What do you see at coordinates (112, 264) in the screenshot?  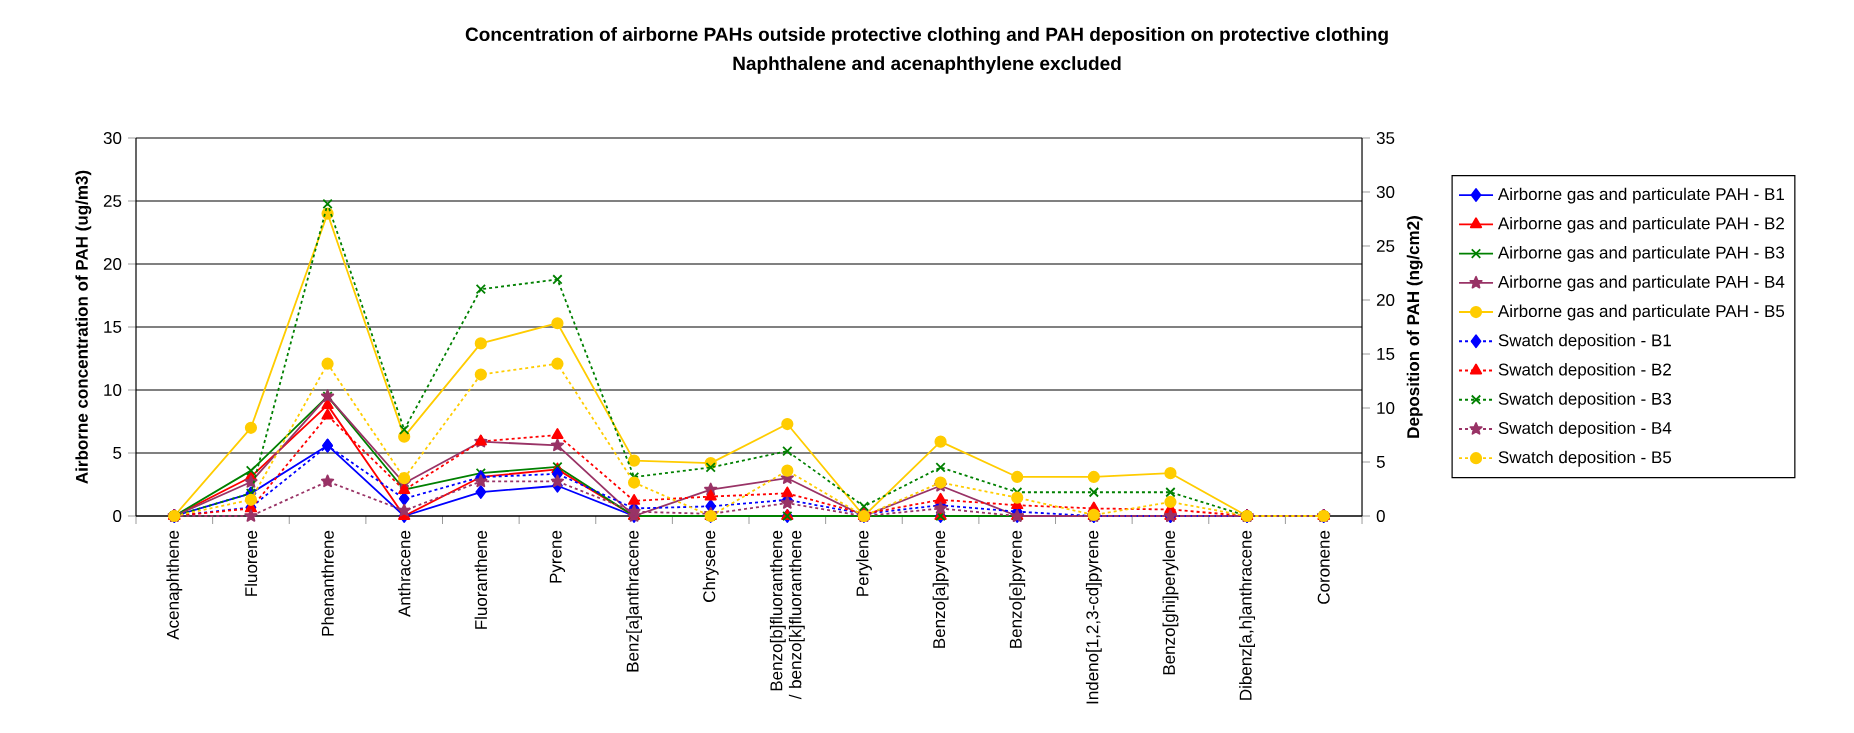 I see `y-tick-label: 20` at bounding box center [112, 264].